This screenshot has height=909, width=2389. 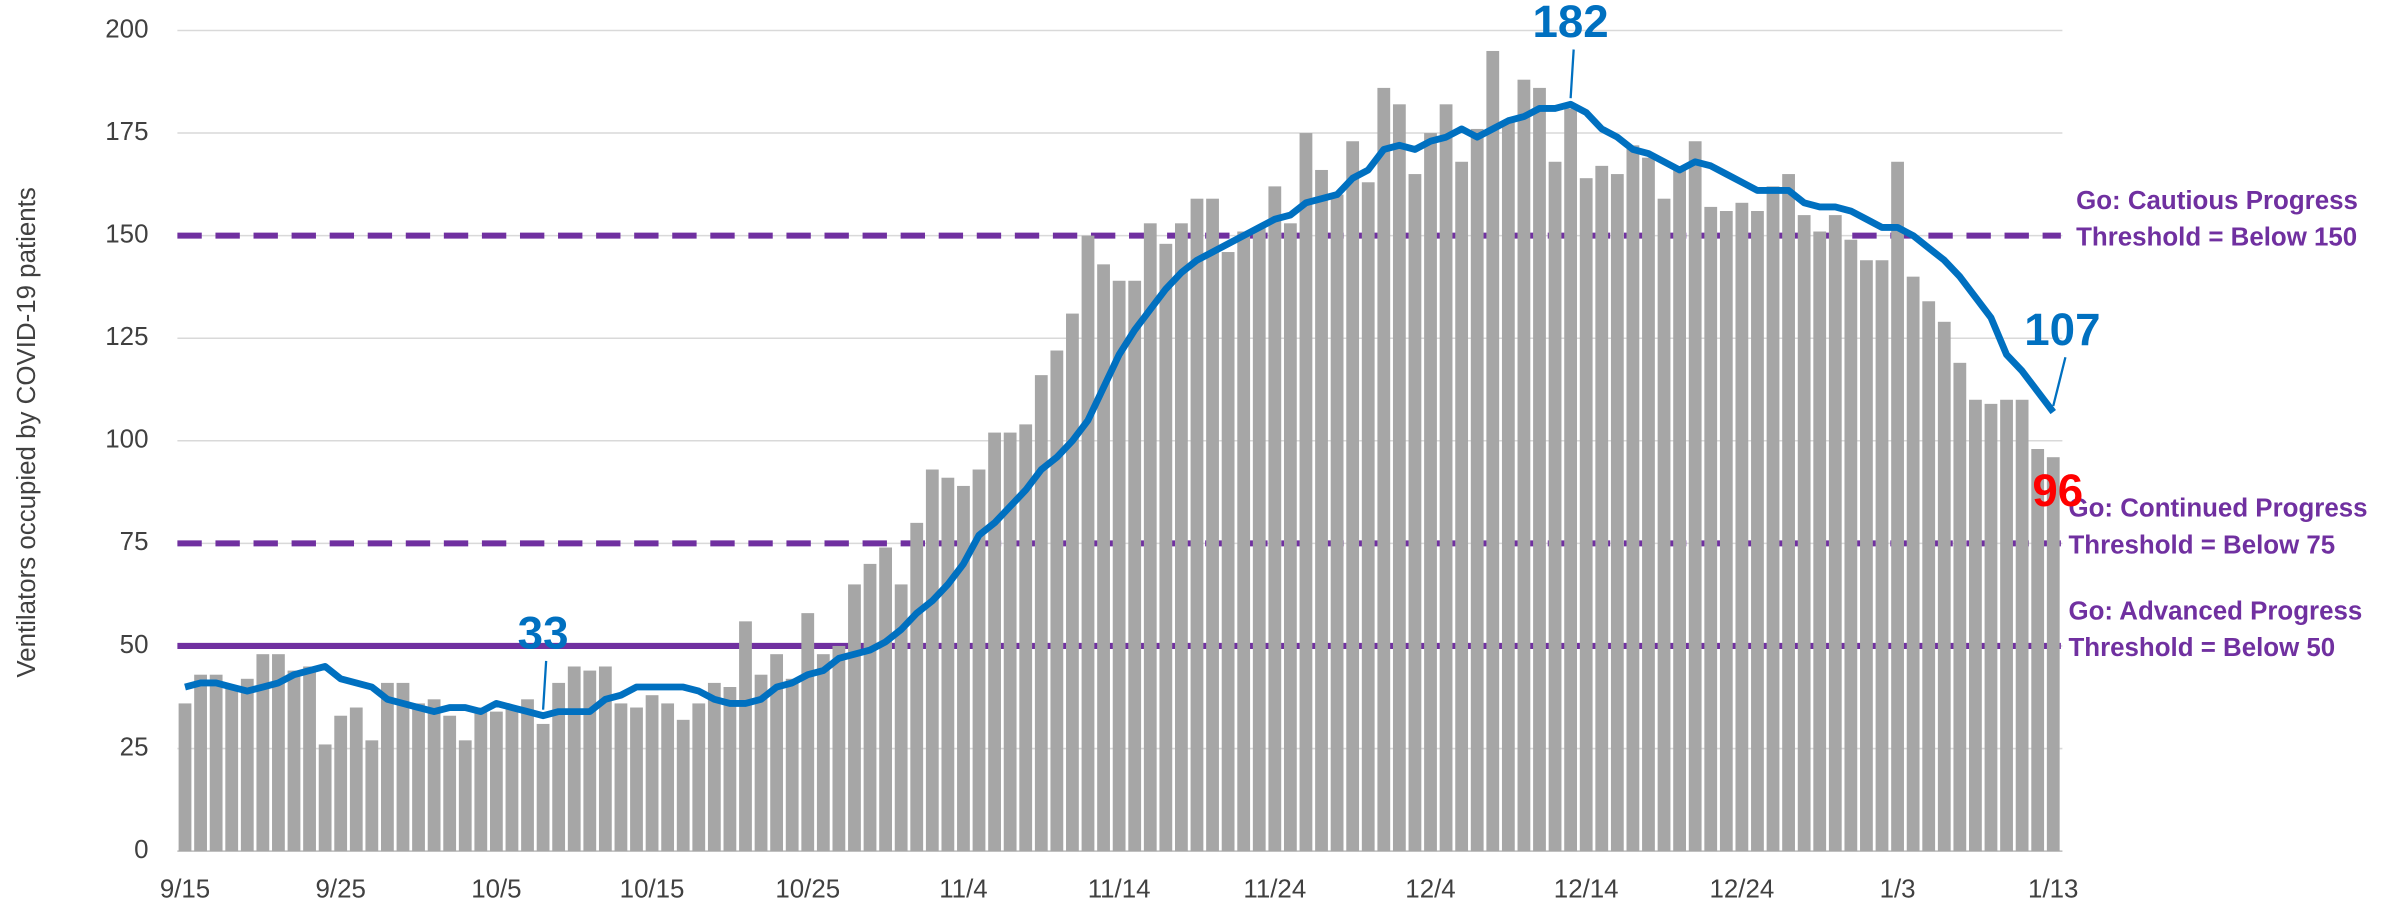 What do you see at coordinates (126, 234) in the screenshot?
I see `y-tick-label: 150` at bounding box center [126, 234].